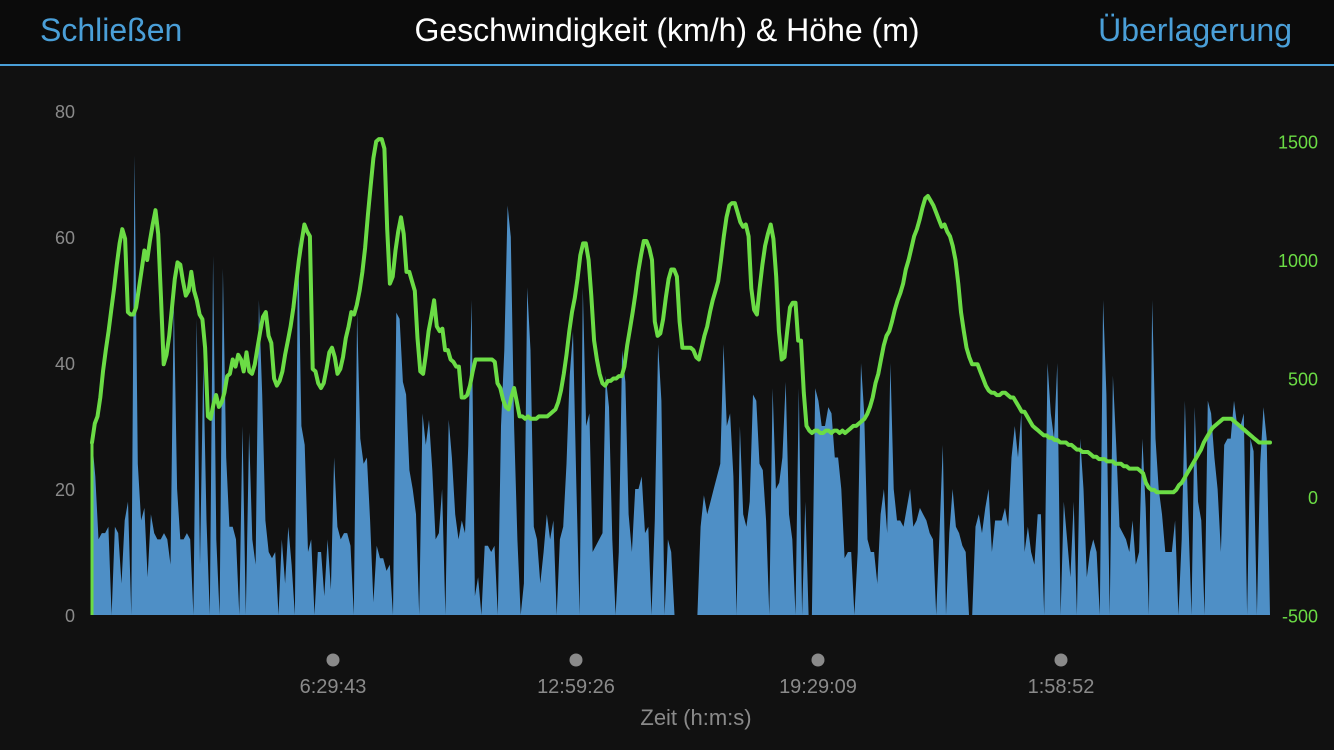  Describe the element at coordinates (65, 238) in the screenshot. I see `left-tick-label: 60` at that location.